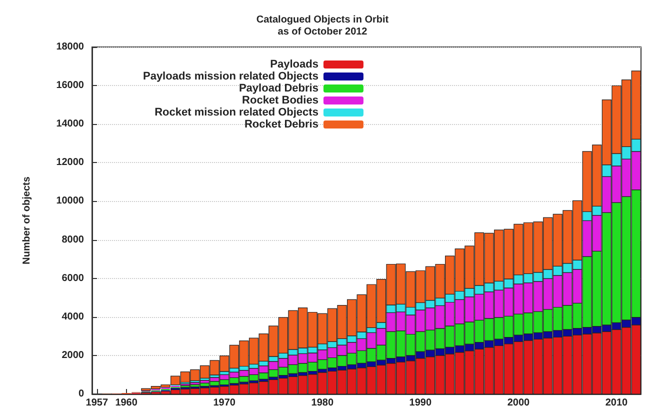 The height and width of the screenshot is (419, 645). What do you see at coordinates (73, 355) in the screenshot?
I see `y-tick-label: 2000` at bounding box center [73, 355].